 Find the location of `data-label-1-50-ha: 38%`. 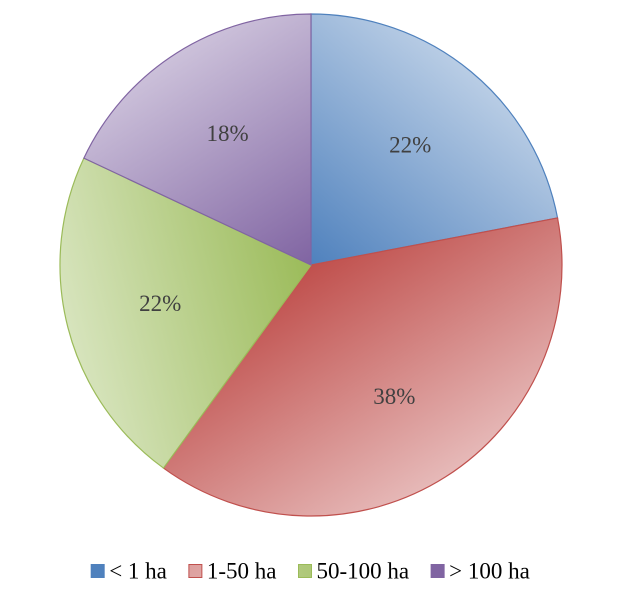

data-label-1-50-ha: 38% is located at coordinates (394, 396).